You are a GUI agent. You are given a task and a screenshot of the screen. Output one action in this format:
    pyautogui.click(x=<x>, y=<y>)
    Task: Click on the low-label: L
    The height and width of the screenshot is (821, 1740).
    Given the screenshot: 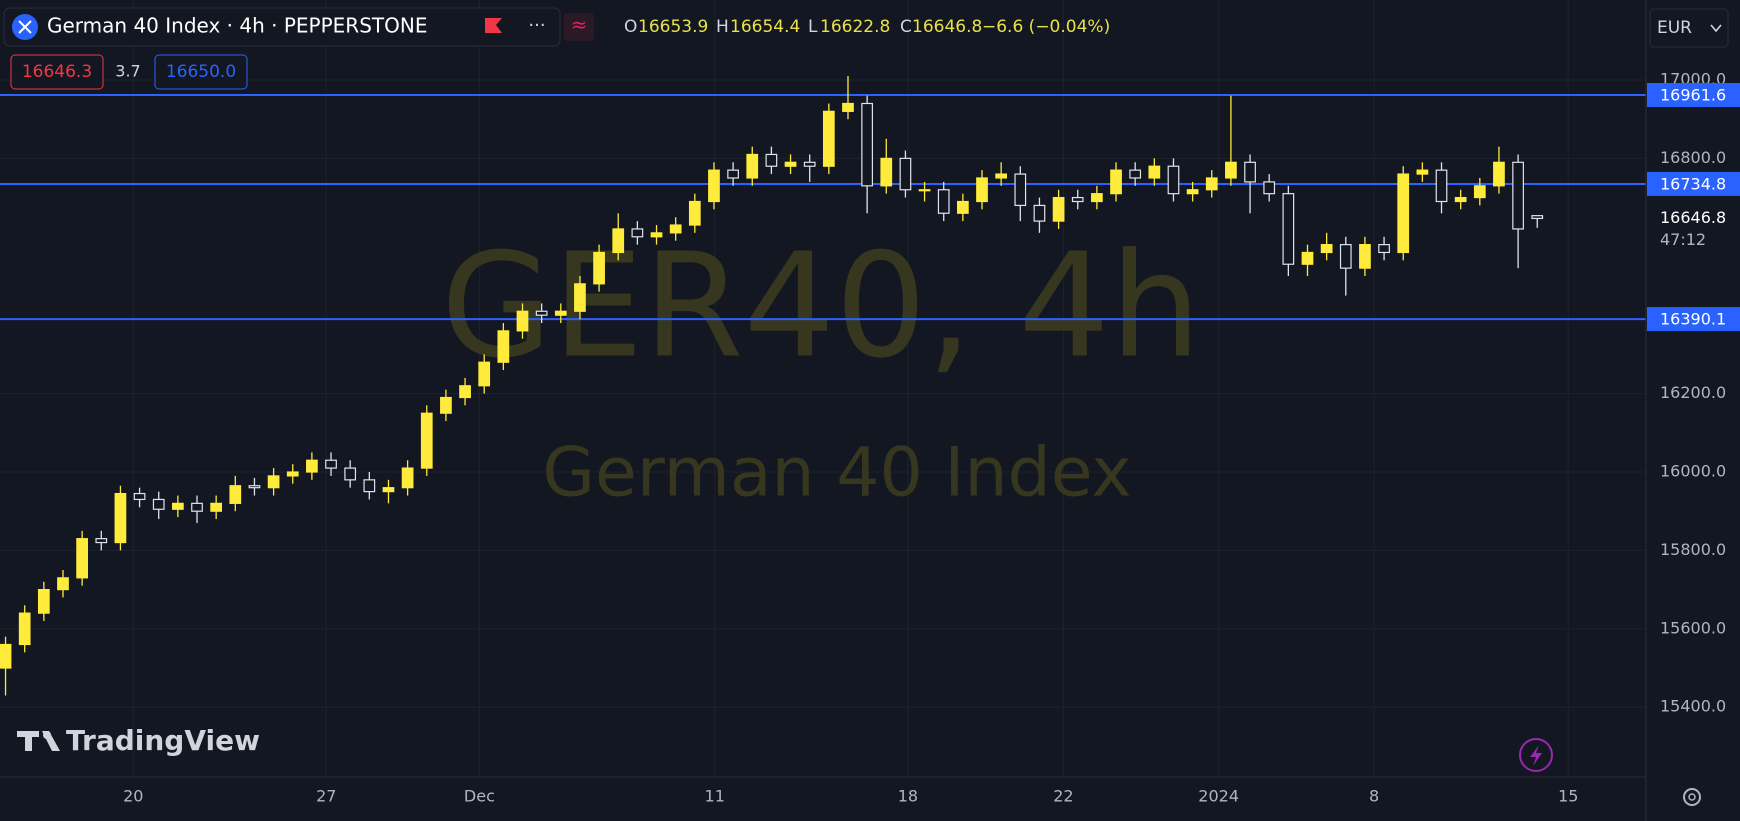 What is the action you would take?
    pyautogui.click(x=813, y=27)
    